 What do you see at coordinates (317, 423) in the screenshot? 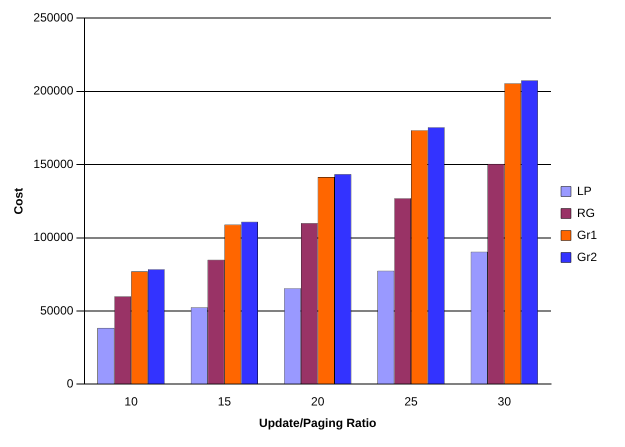
I see `x-axis-title: Update/Paging Ratio` at bounding box center [317, 423].